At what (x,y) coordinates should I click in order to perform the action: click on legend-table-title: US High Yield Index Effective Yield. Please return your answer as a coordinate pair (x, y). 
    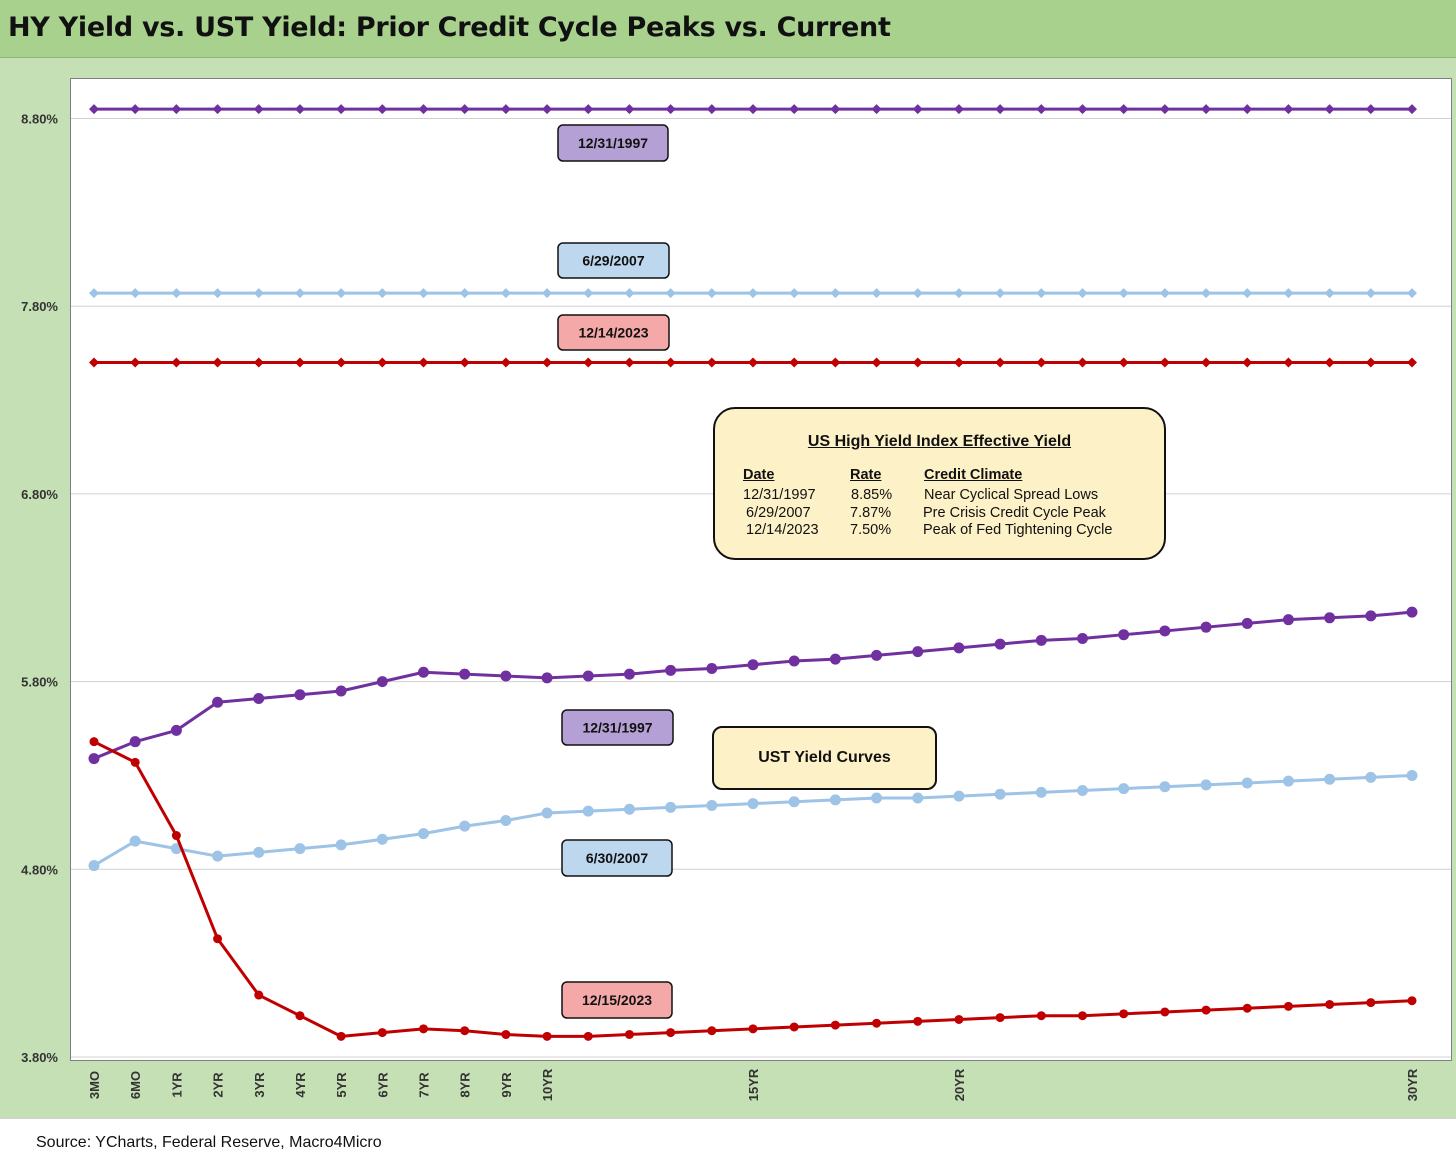
    Looking at the image, I should click on (939, 441).